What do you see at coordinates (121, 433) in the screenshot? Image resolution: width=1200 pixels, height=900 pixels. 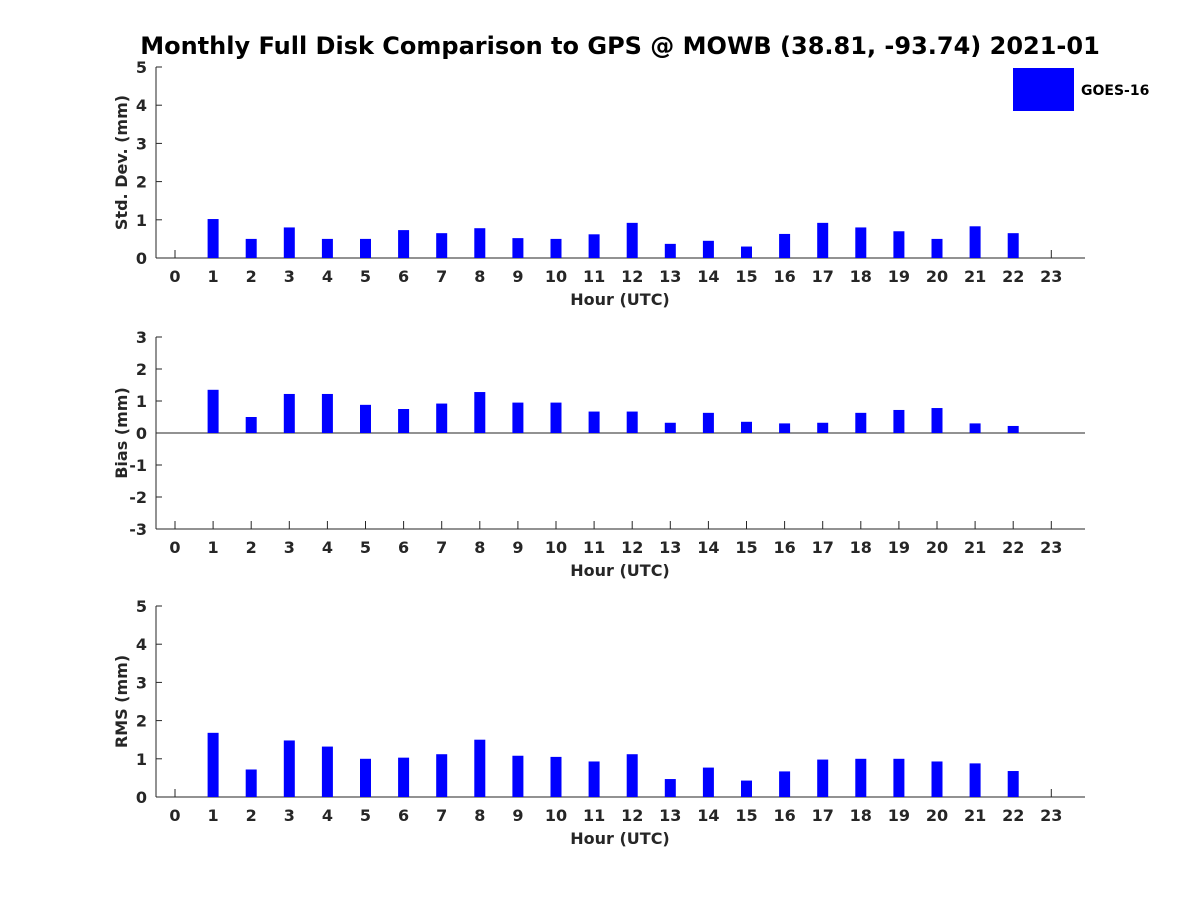 I see `y-axis-label: Bias (mm)` at bounding box center [121, 433].